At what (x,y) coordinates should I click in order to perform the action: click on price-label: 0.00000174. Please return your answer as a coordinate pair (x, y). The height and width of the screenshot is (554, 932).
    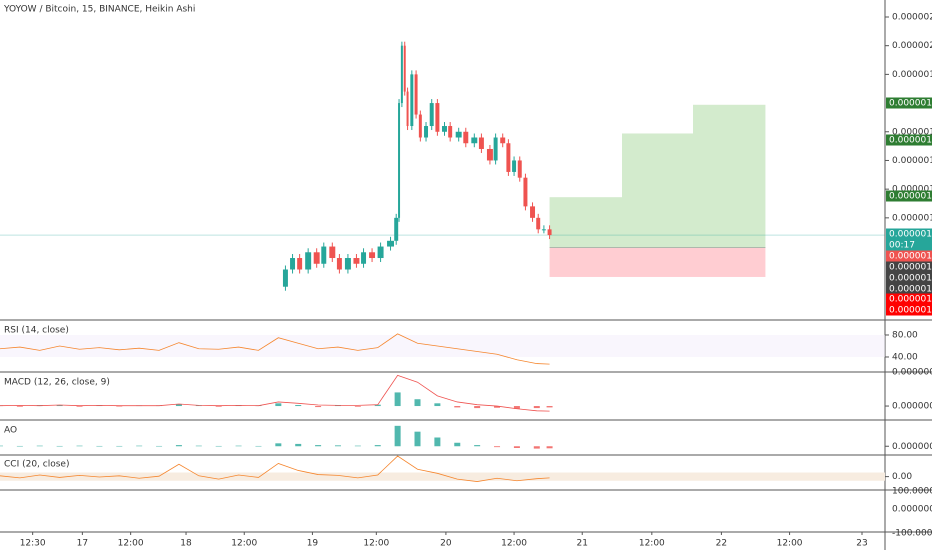
    Looking at the image, I should click on (910, 197).